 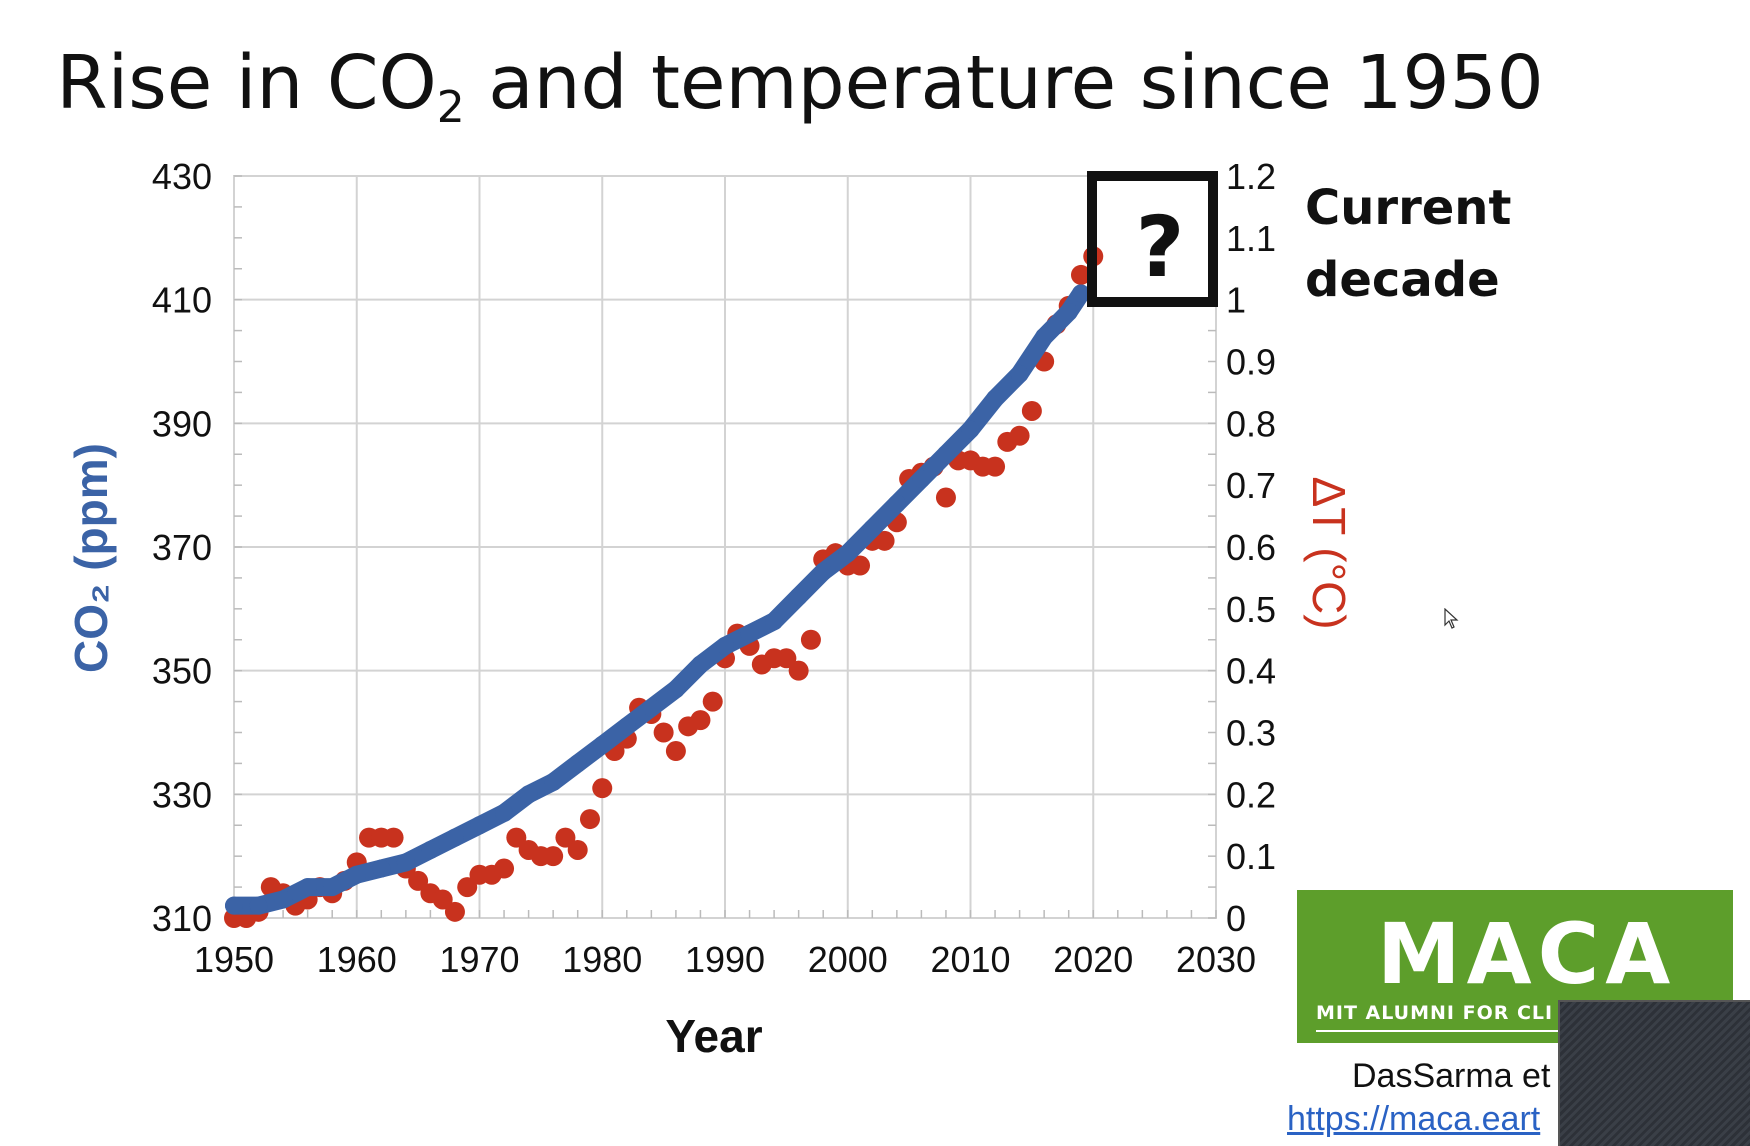 What do you see at coordinates (182, 176) in the screenshot?
I see `y-left-tick-label: 430` at bounding box center [182, 176].